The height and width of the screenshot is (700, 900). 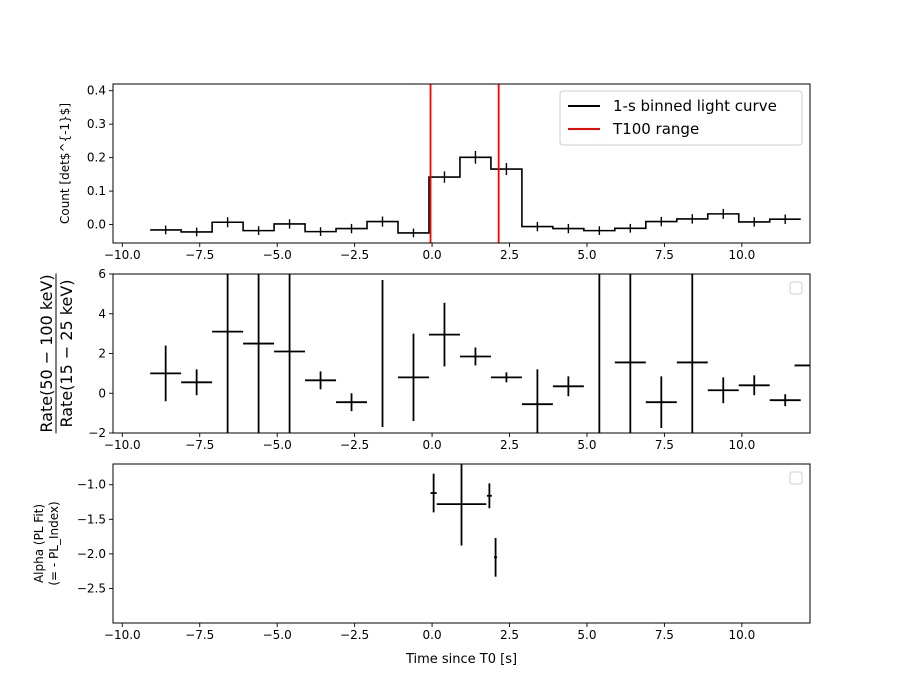 I want to click on y-label-numerator: Rate(50 − 100 keV), so click(x=46, y=353).